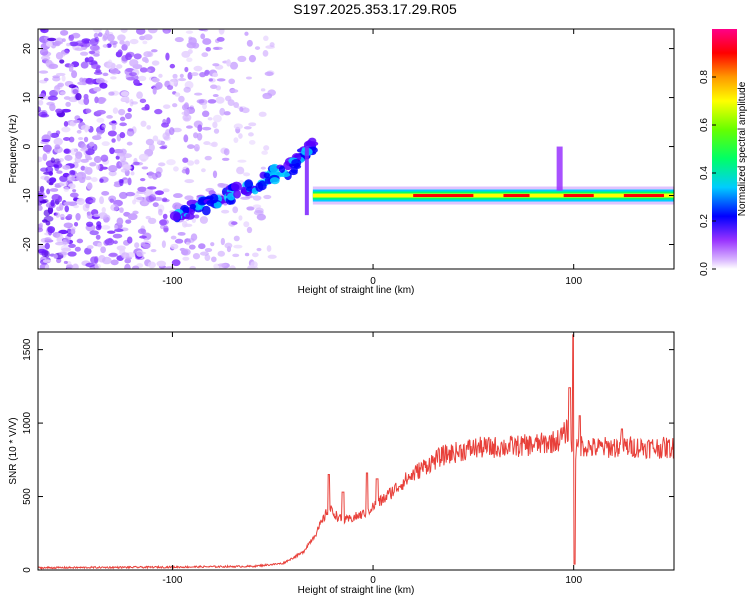 This screenshot has height=600, width=750. I want to click on spectrogram-y-label: Frequency (Hz), so click(13, 149).